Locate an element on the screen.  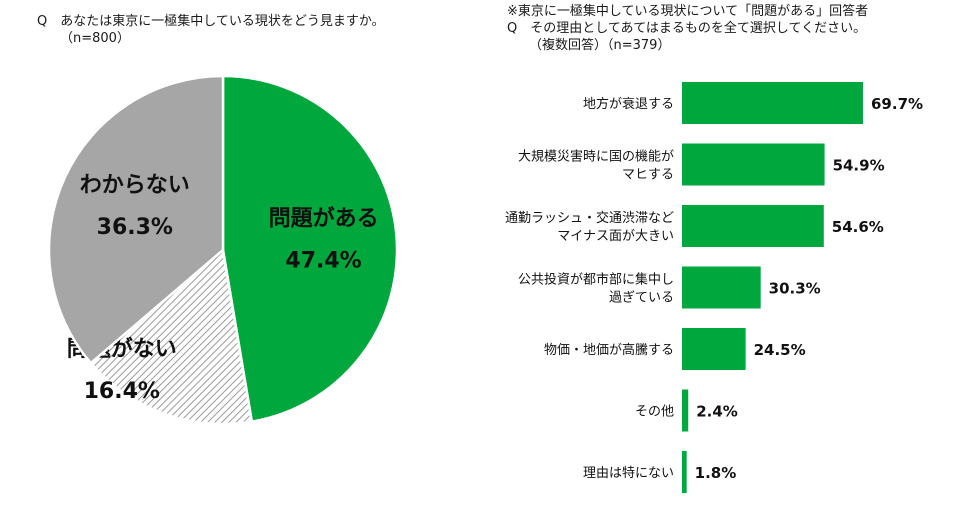
slice-value-label: 36.3% is located at coordinates (135, 227).